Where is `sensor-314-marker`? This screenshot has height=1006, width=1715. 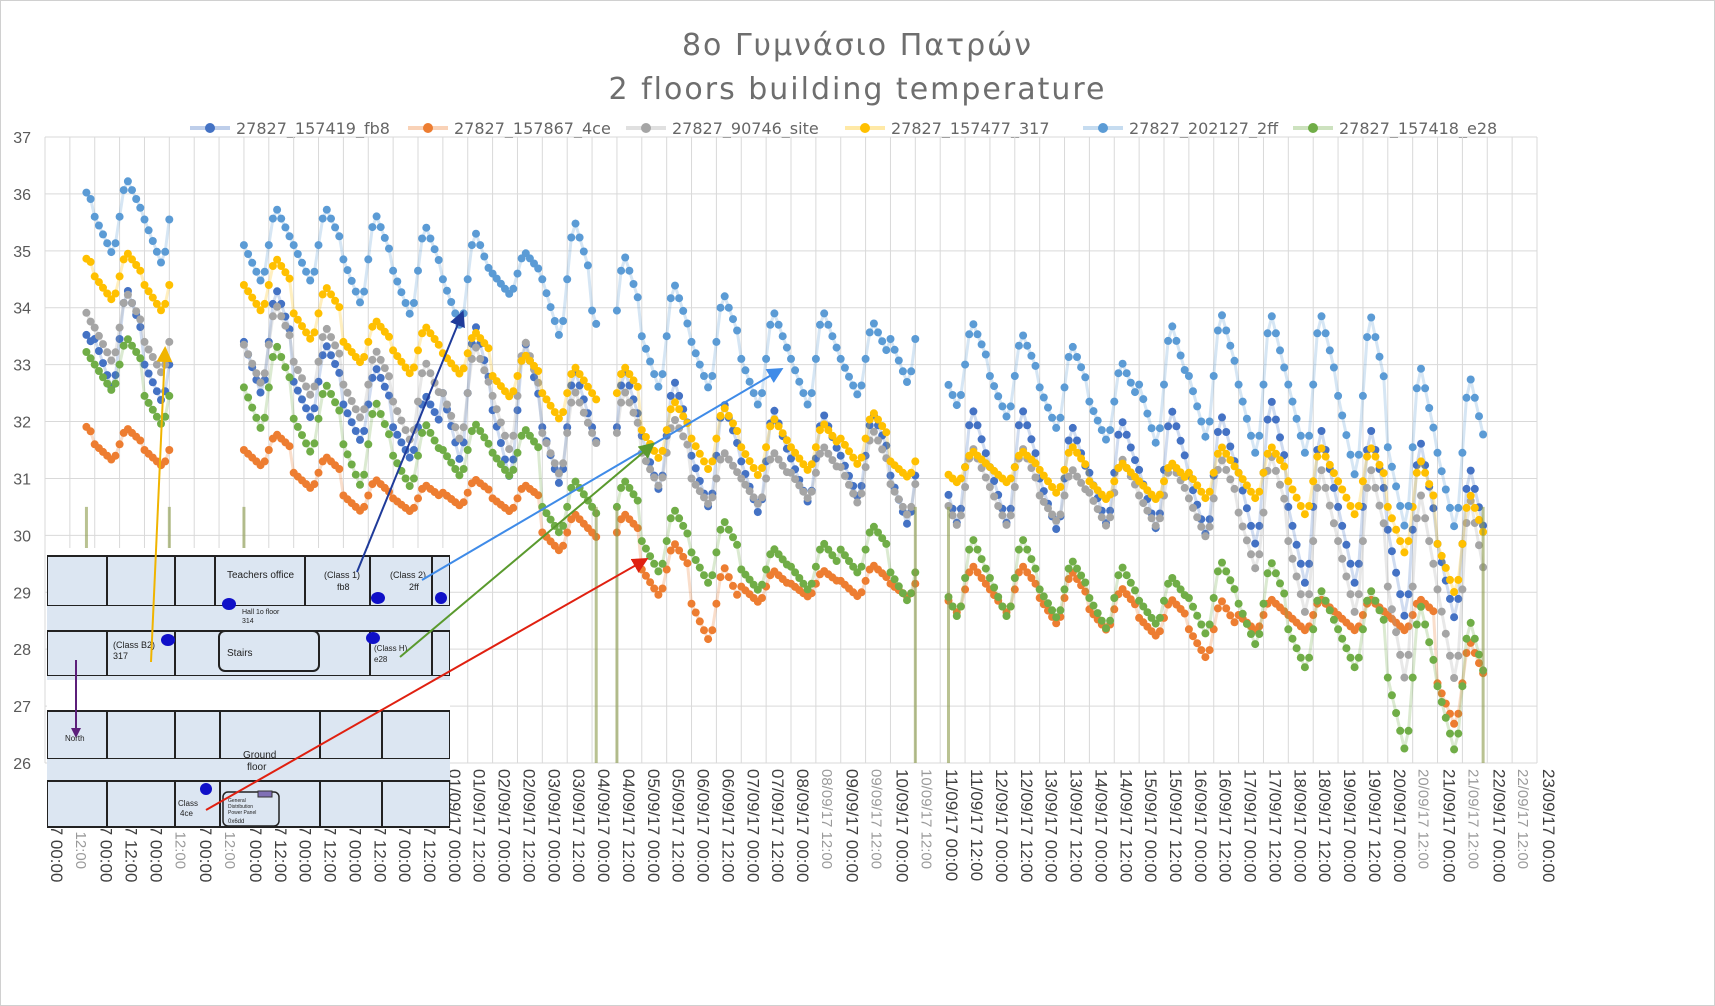 sensor-314-marker is located at coordinates (229, 604).